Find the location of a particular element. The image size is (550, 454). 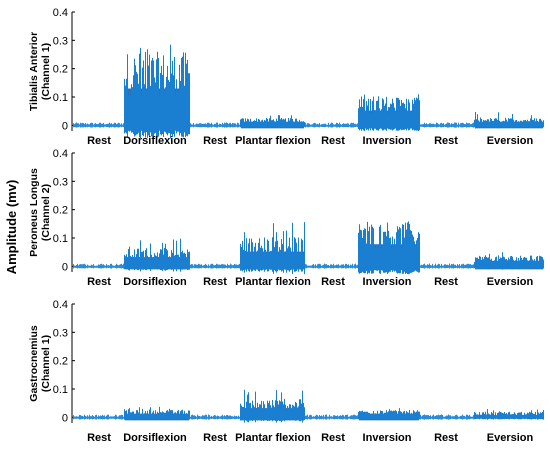

panel-y-label: Gastrocnemius(Channel 1) is located at coordinates (40, 363).